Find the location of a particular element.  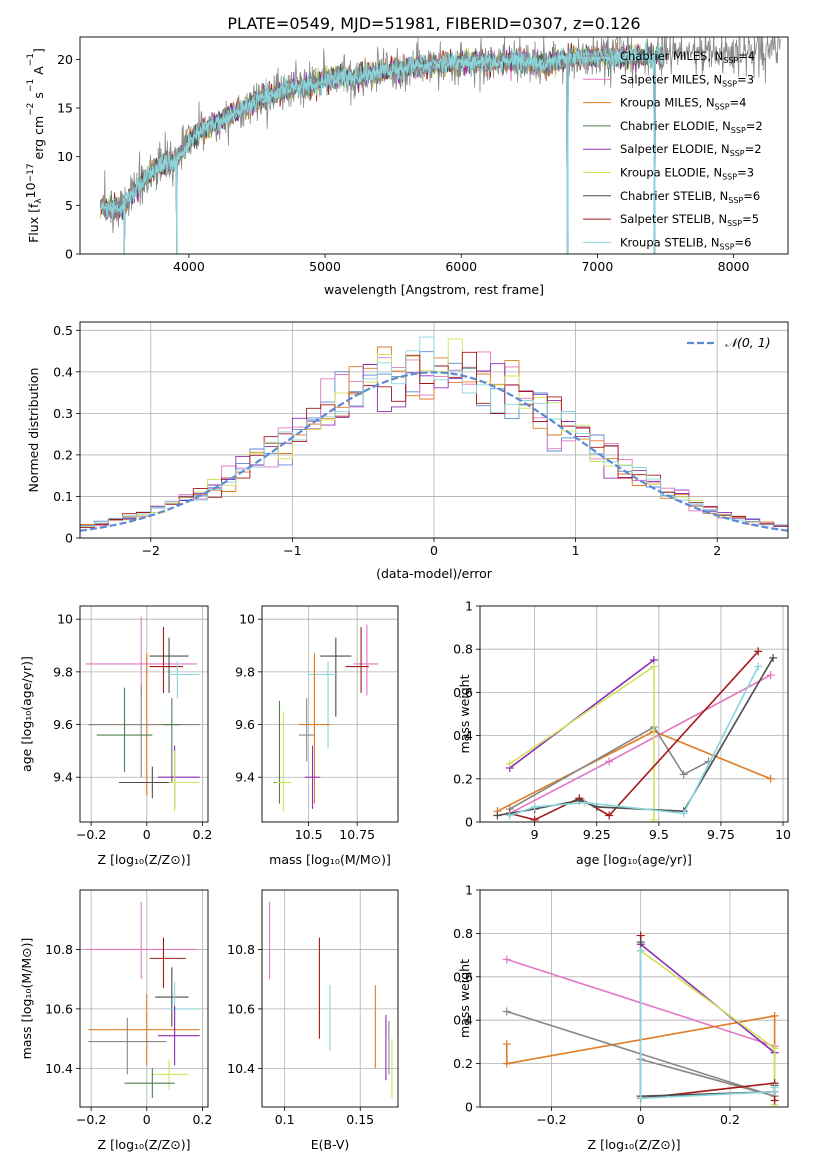

weight-line is located at coordinates (582, 714).